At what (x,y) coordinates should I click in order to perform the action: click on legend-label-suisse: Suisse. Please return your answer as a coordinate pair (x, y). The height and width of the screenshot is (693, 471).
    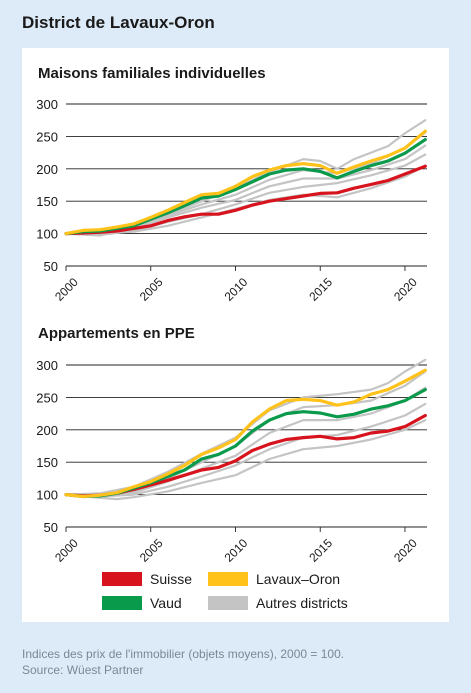
    Looking at the image, I should click on (171, 579).